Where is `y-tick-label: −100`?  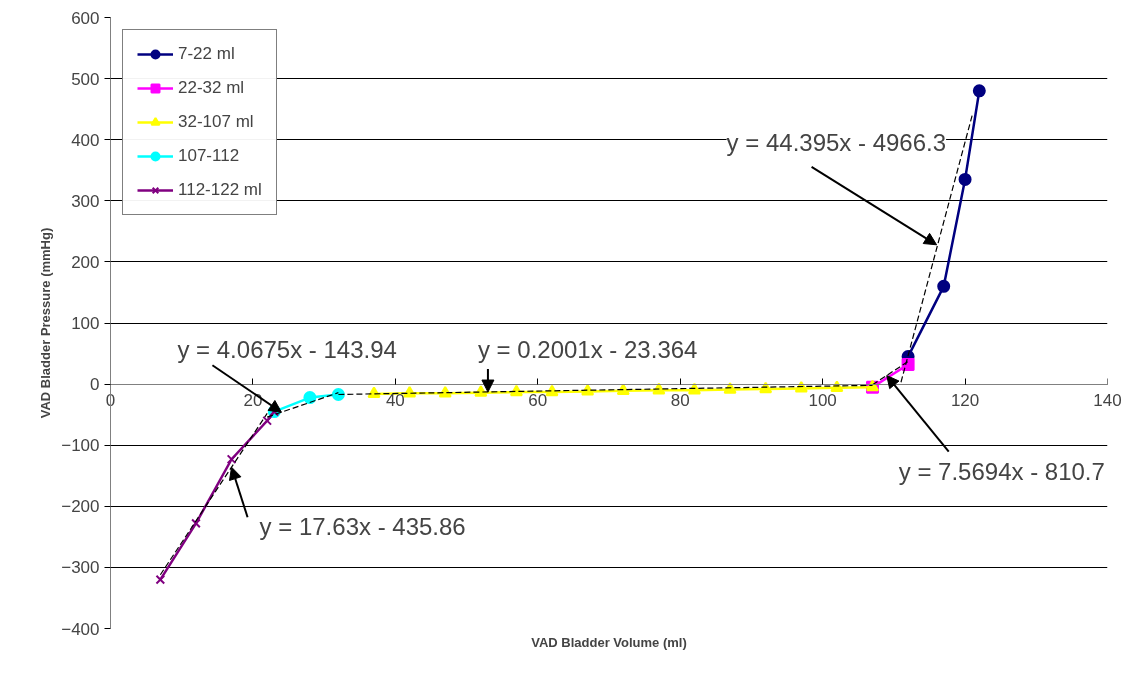
y-tick-label: −100 is located at coordinates (80, 446).